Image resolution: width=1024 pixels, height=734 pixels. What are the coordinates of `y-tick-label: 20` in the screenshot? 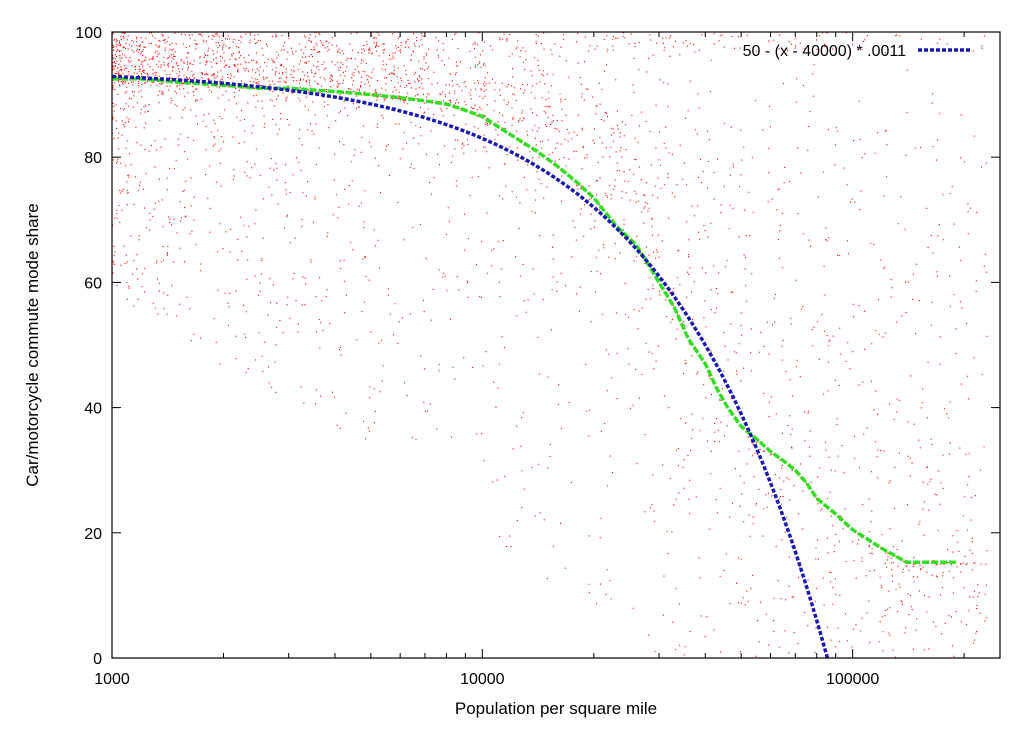 It's located at (93, 534).